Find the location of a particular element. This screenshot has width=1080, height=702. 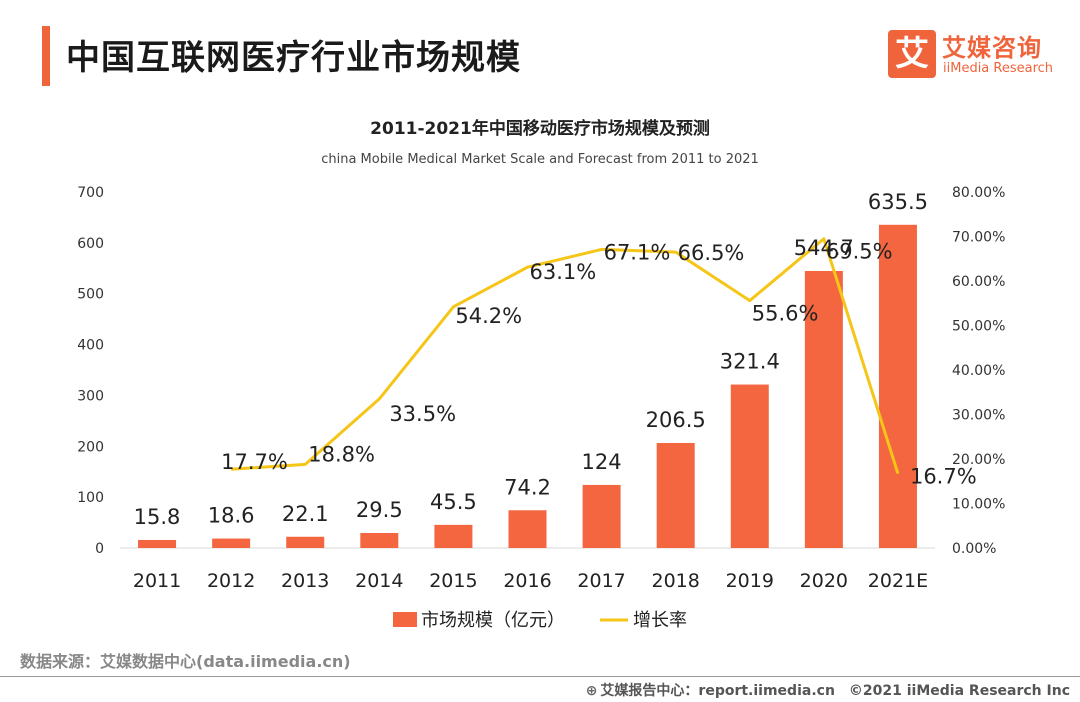

page-title: 中国互联网医疗行业市场规模 is located at coordinates (293, 58).